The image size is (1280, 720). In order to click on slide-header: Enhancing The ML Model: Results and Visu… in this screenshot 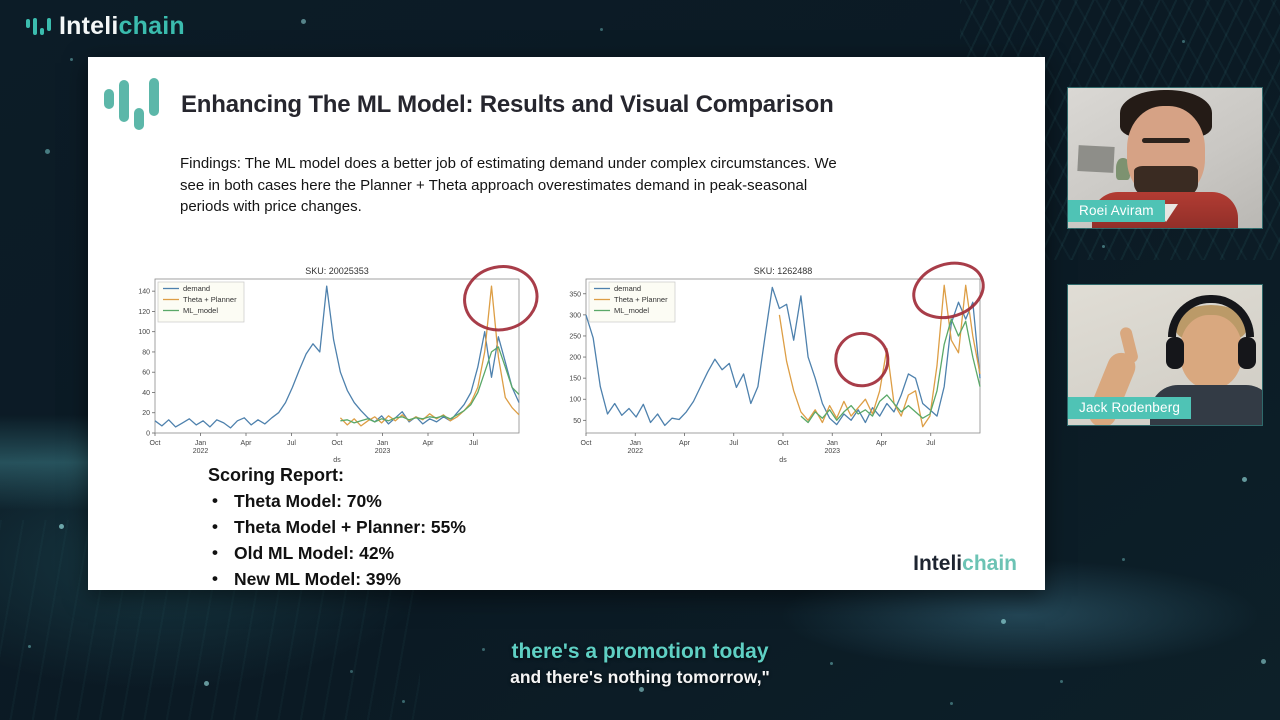, I will do `click(469, 105)`.